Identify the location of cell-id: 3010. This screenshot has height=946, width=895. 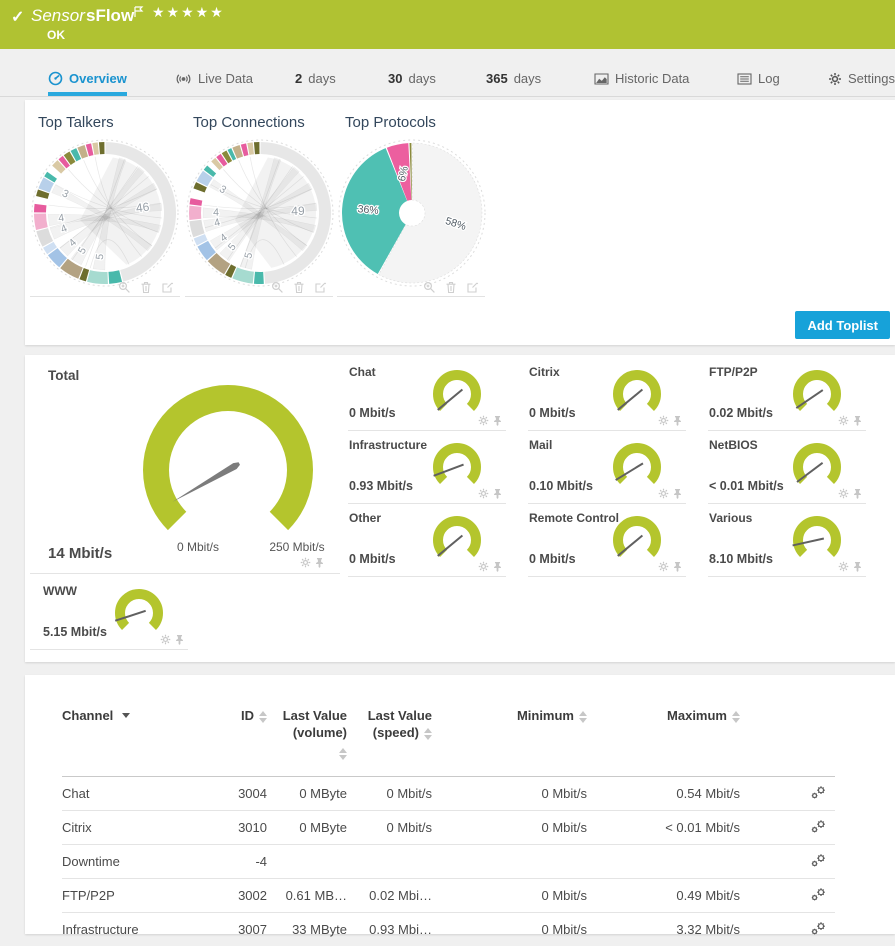
(227, 828).